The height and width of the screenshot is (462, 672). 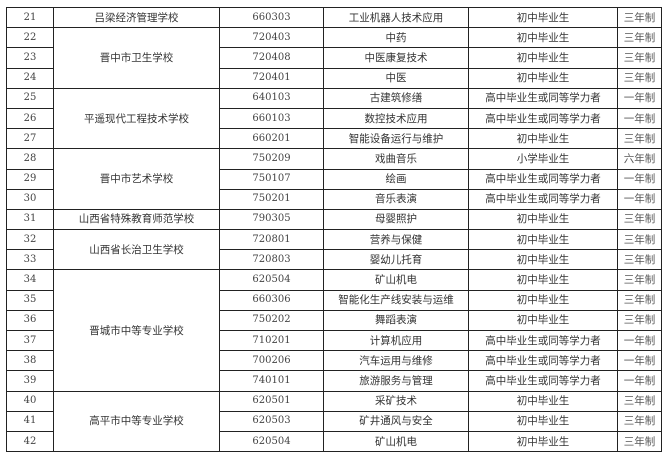 I want to click on major-code: 750107, so click(x=271, y=179).